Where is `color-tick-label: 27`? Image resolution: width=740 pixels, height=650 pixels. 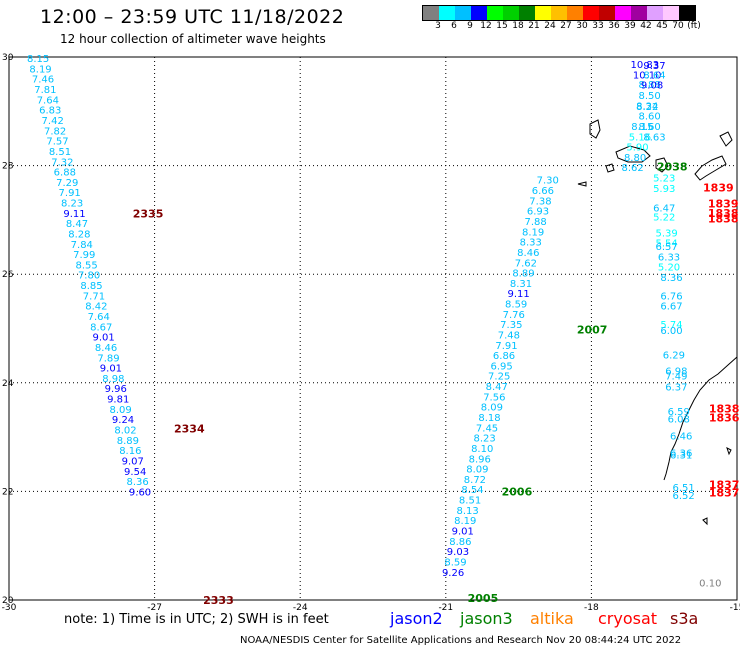 color-tick-label: 27 is located at coordinates (566, 26).